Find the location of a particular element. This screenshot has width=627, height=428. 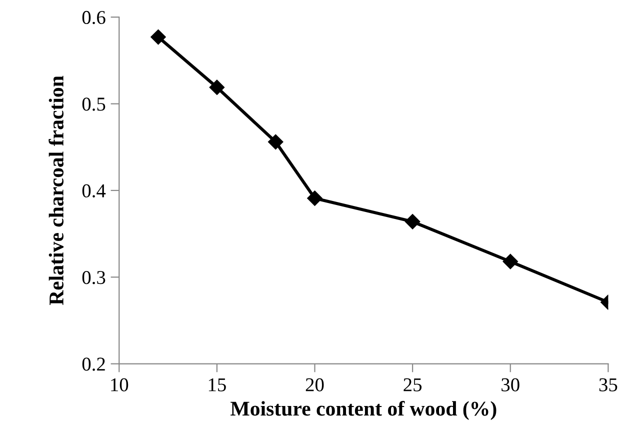

x-tick-label: 35 is located at coordinates (608, 385).